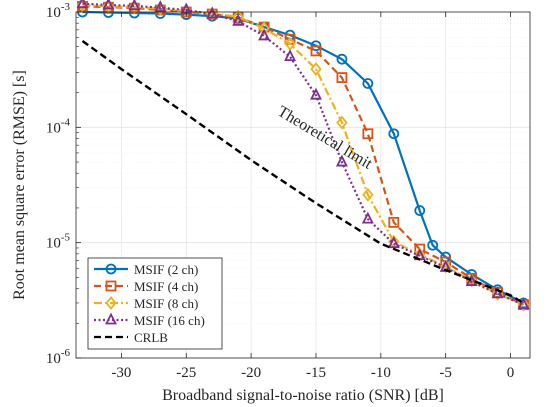 The width and height of the screenshot is (556, 407). Describe the element at coordinates (58, 242) in the screenshot. I see `y-tick-label: 10⁻⁵` at that location.